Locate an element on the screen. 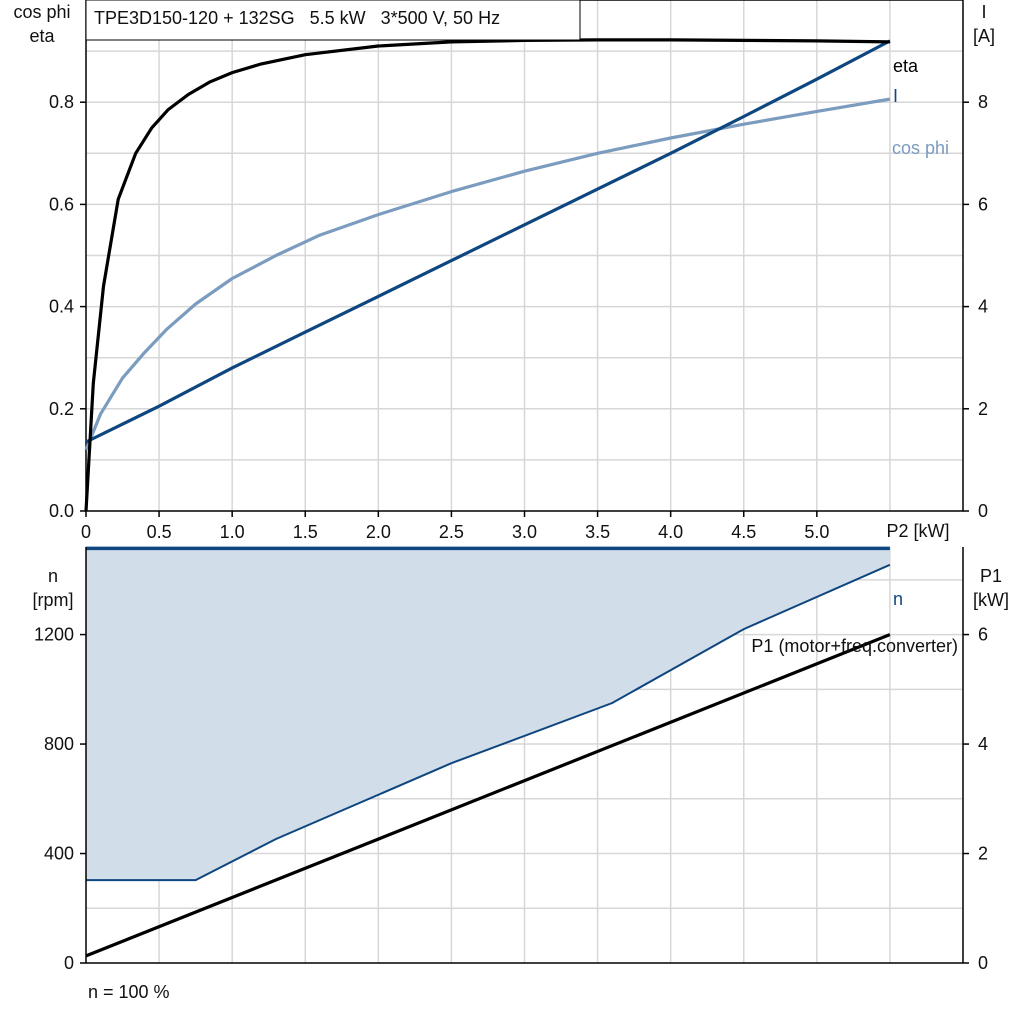 The width and height of the screenshot is (1024, 1029). series-label-i: I is located at coordinates (895, 96).